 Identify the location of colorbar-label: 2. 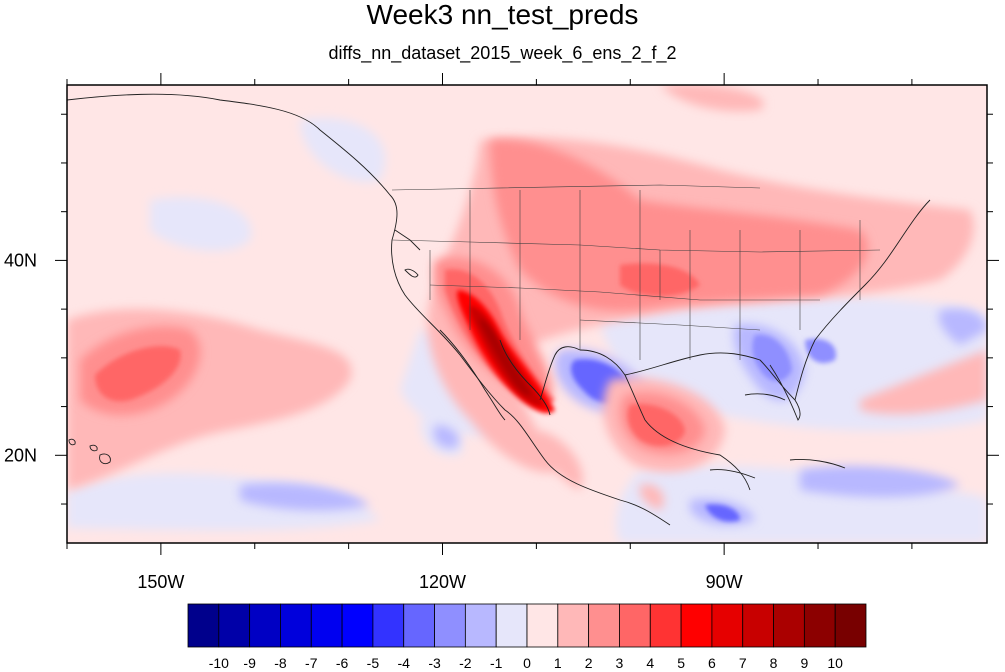
(589, 663).